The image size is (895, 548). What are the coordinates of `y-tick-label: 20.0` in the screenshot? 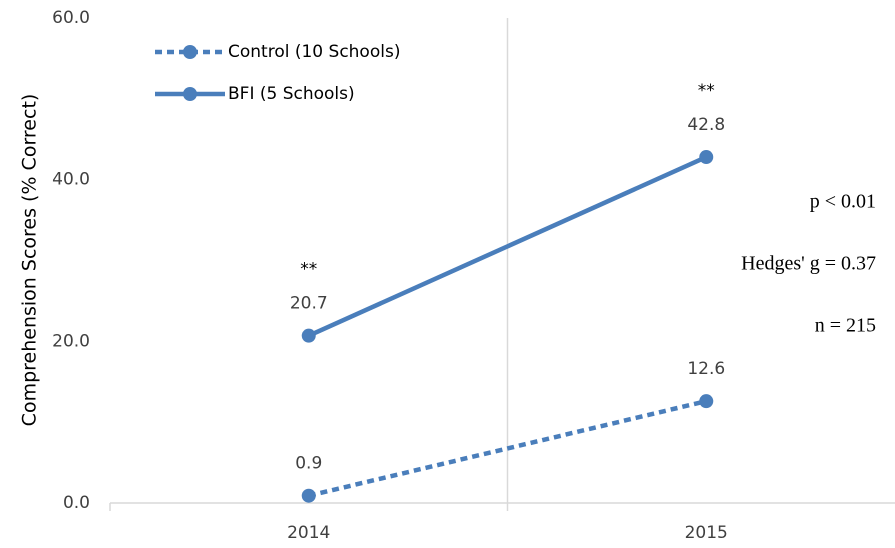 It's located at (71, 341).